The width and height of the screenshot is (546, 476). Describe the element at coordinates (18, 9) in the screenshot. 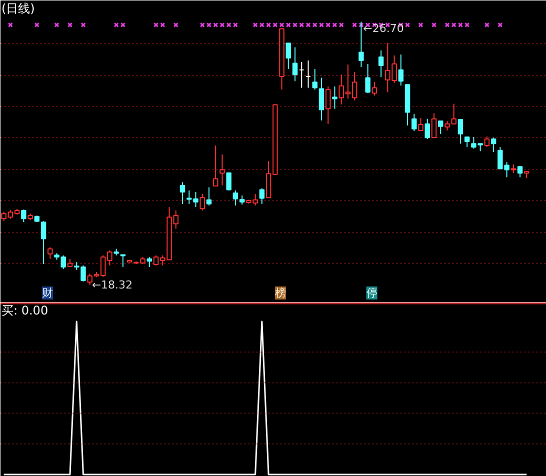

I see `chart-title: (日线)` at that location.